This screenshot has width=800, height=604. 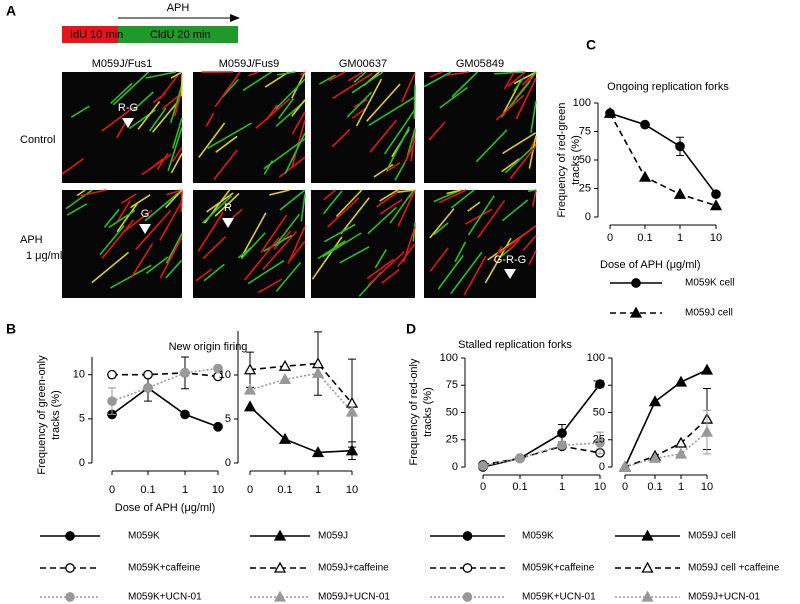 What do you see at coordinates (180, 35) in the screenshot?
I see `protocol-label: CldU 20 min` at bounding box center [180, 35].